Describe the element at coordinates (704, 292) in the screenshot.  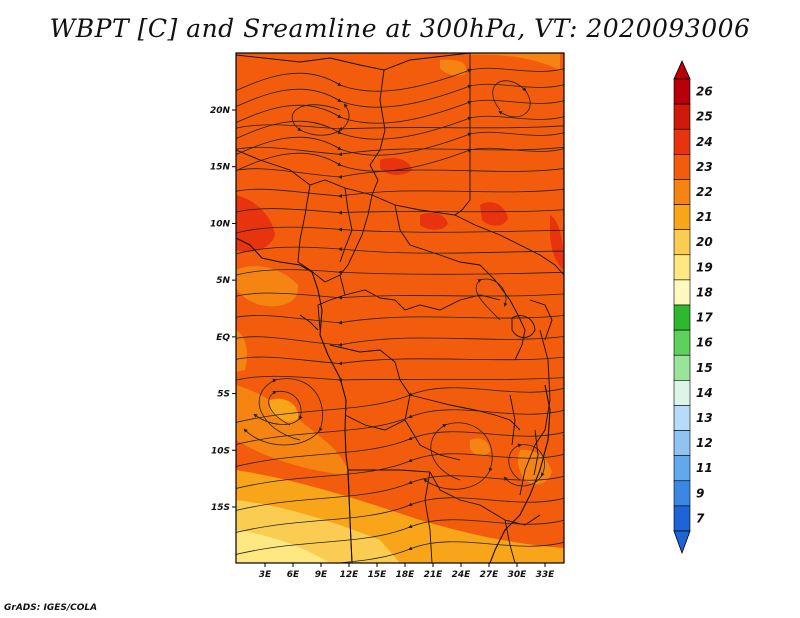
I see `colorbar-label: 18` at that location.